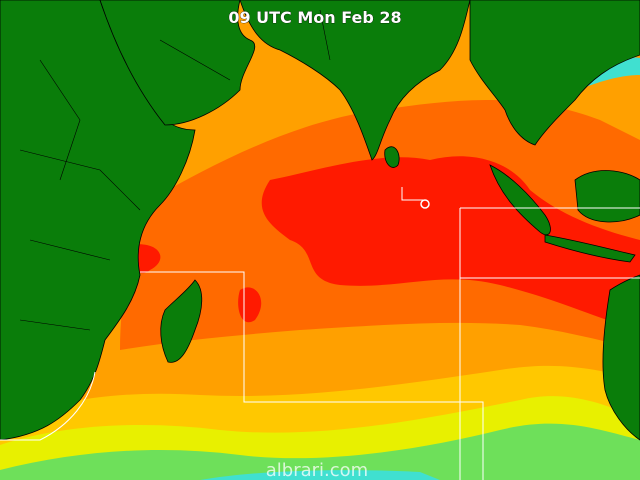  I want to click on land-borneo, so click(607, 196).